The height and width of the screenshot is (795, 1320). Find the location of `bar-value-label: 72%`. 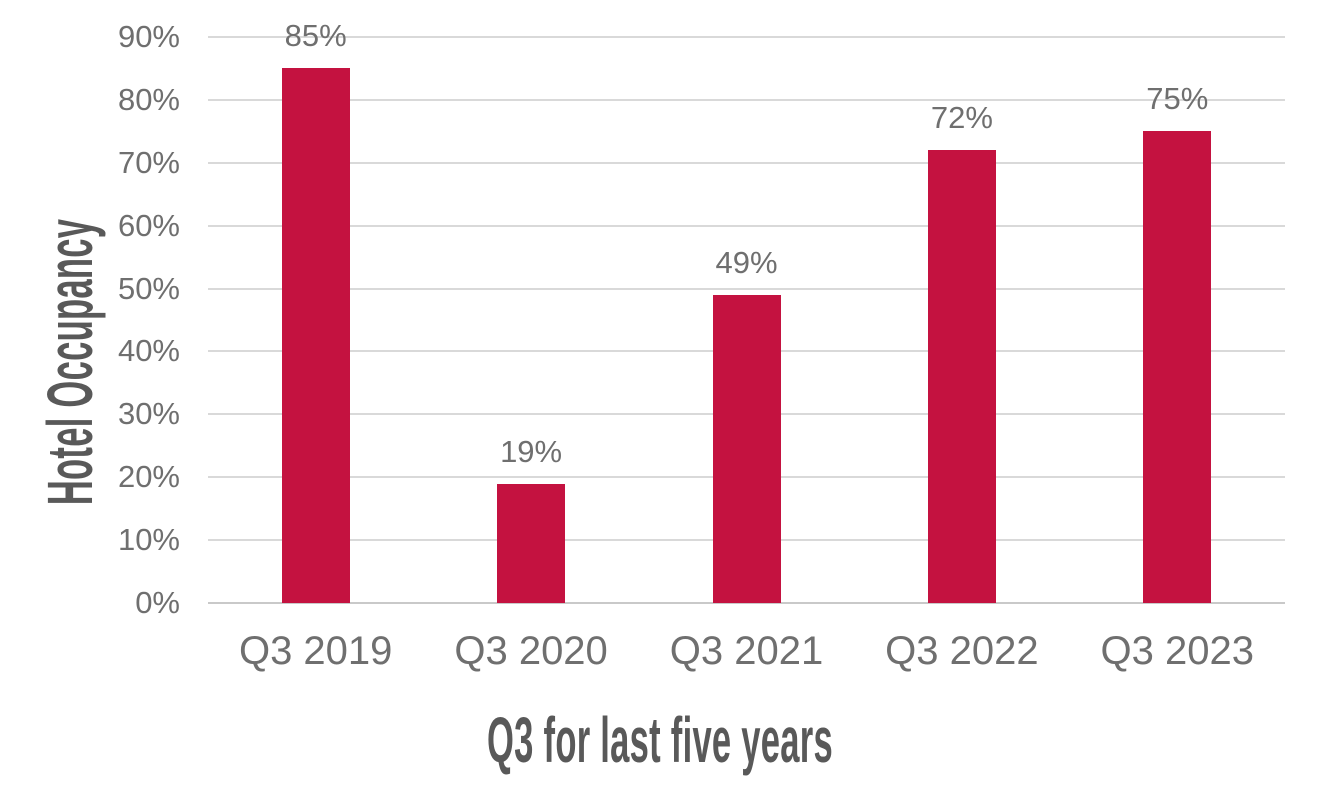

bar-value-label: 72% is located at coordinates (961, 118).